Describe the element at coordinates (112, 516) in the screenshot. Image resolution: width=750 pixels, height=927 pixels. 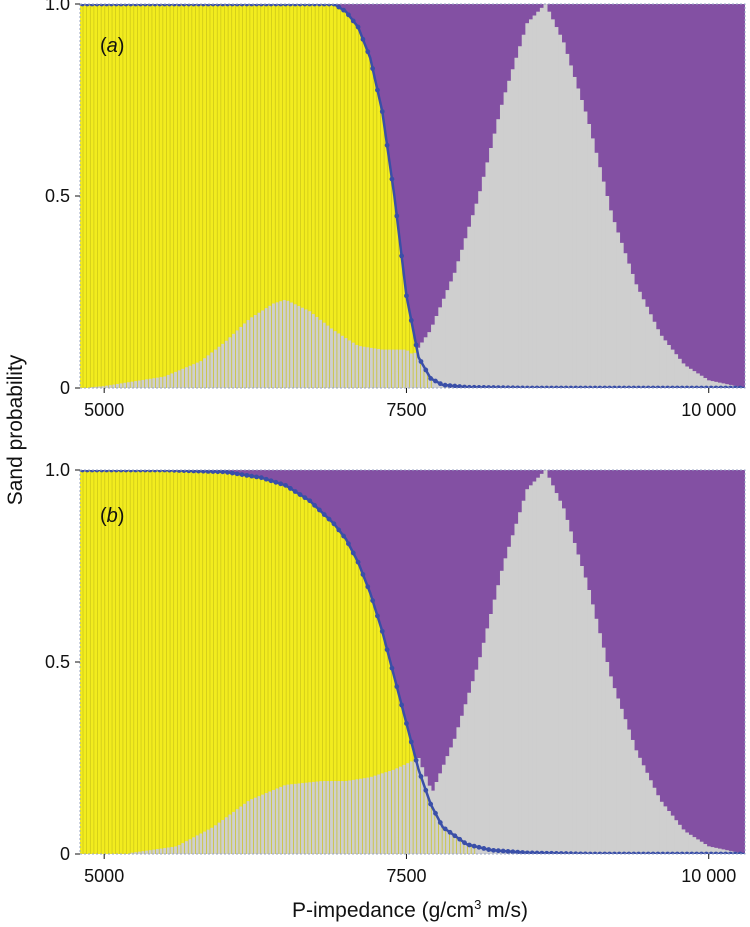
I see `panel-label-b: (b)` at that location.